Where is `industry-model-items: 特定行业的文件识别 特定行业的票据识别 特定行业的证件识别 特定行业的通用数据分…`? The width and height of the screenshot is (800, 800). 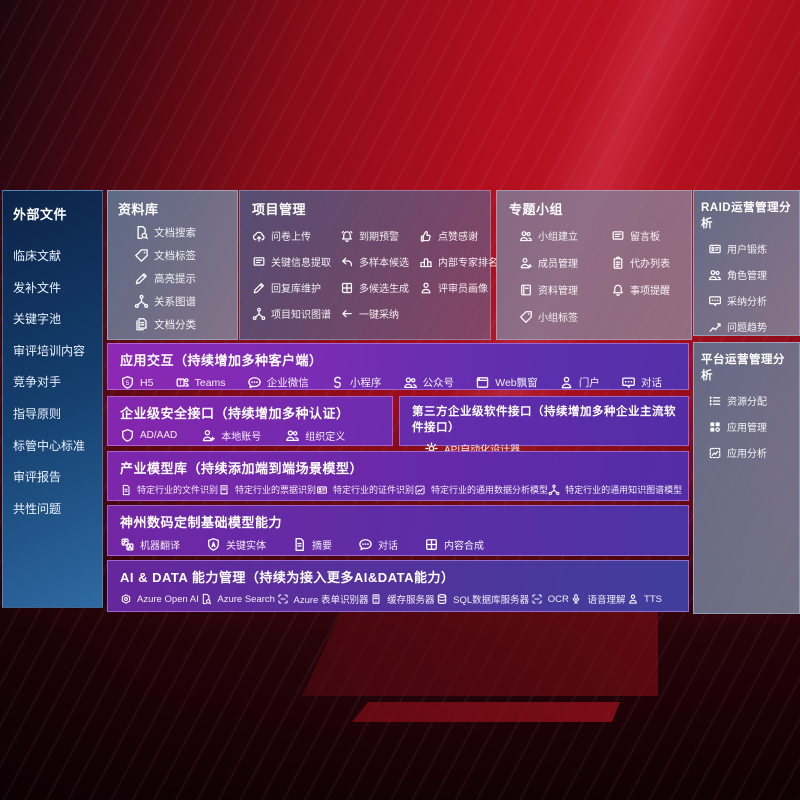
industry-model-items: 特定行业的文件识别 特定行业的票据识别 特定行业的证件识别 特定行业的通用数据分… is located at coordinates (401, 489).